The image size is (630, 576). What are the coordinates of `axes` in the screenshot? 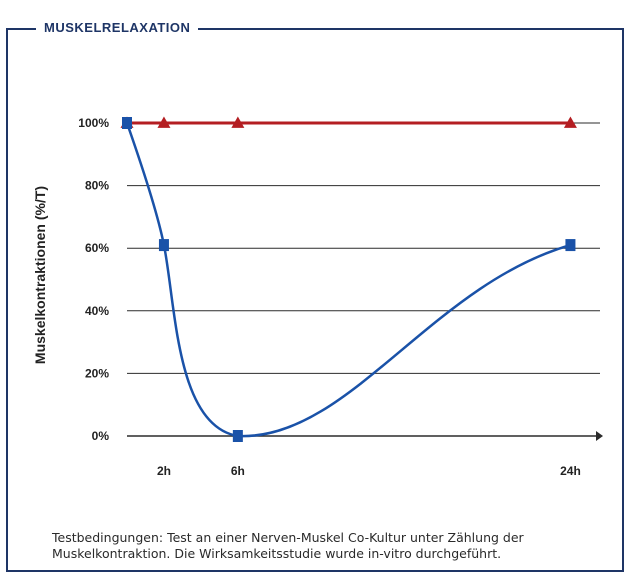 It's located at (365, 436).